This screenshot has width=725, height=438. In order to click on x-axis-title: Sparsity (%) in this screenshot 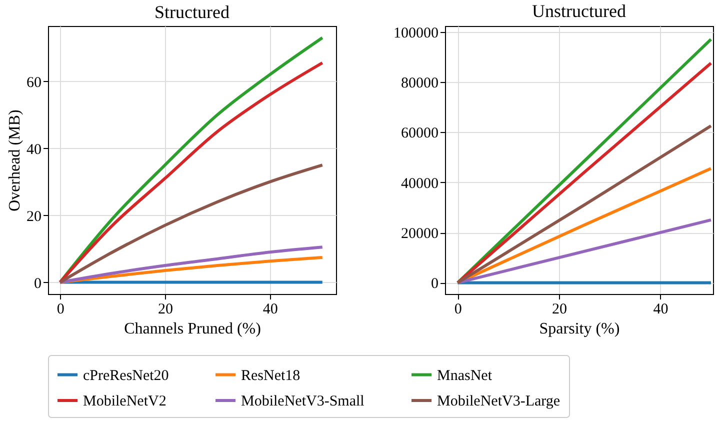, I will do `click(579, 329)`.